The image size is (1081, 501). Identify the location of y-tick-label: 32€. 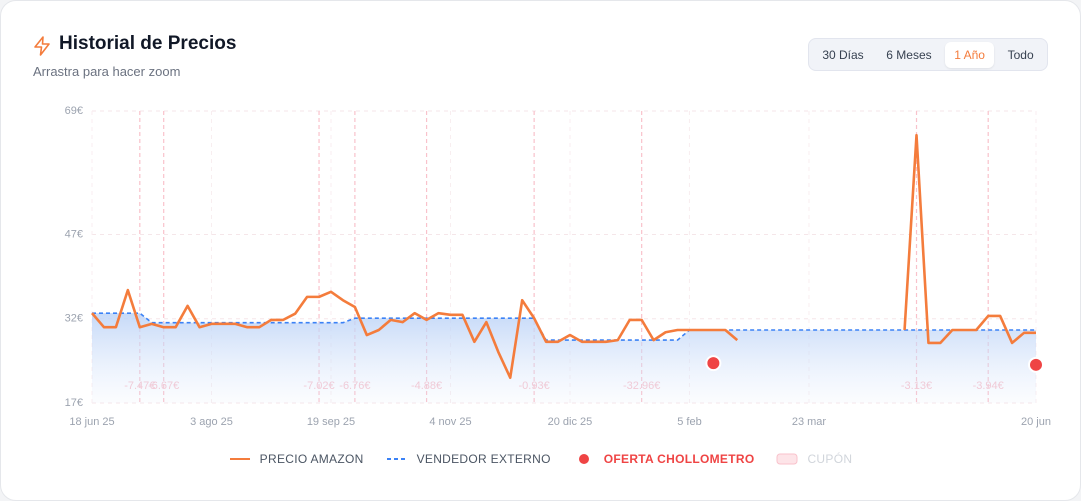
(74, 319).